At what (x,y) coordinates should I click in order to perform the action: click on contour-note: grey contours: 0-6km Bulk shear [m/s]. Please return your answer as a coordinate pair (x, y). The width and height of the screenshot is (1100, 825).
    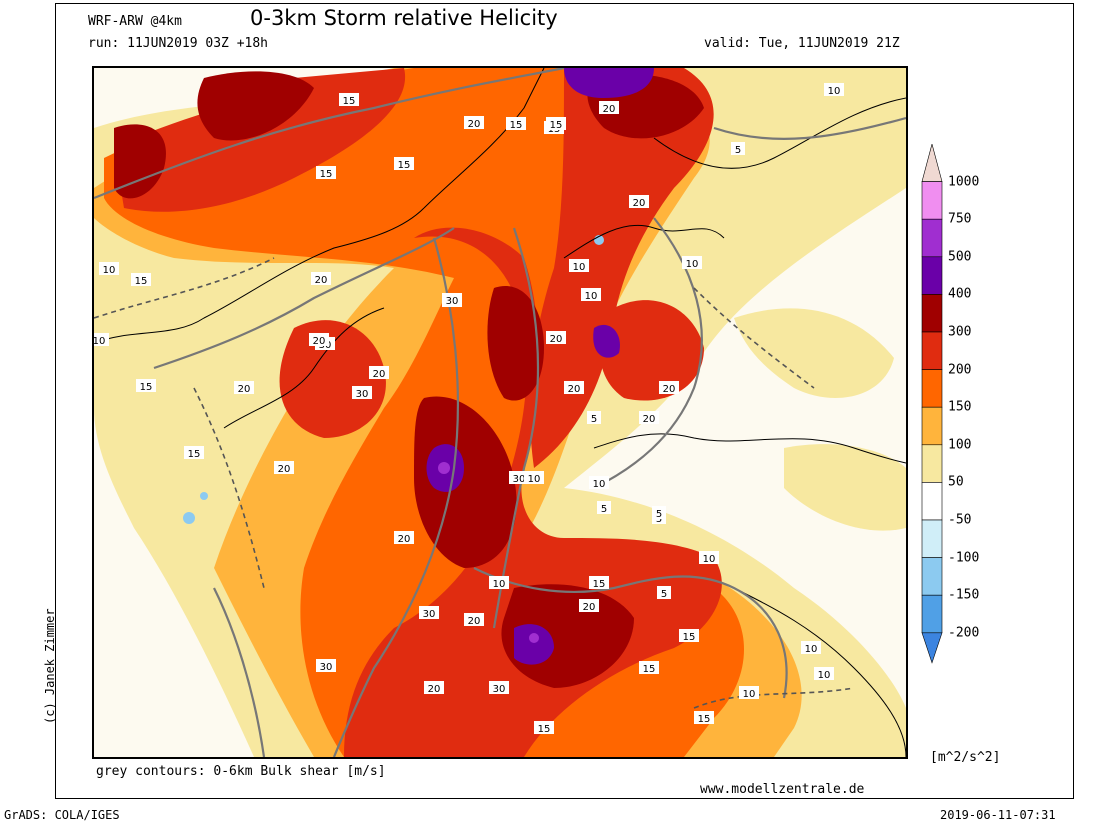
    Looking at the image, I should click on (241, 771).